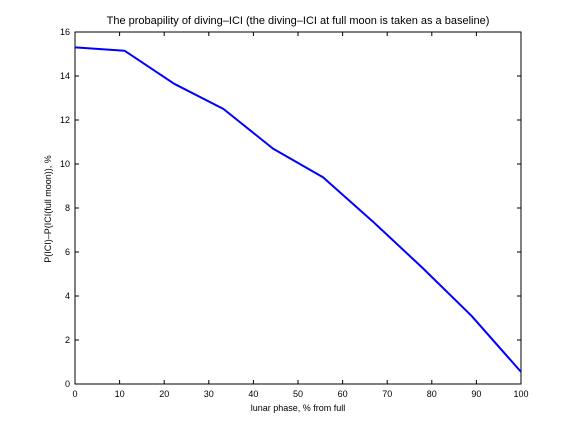 The height and width of the screenshot is (432, 576). I want to click on y-tick-label: 16, so click(65, 32).